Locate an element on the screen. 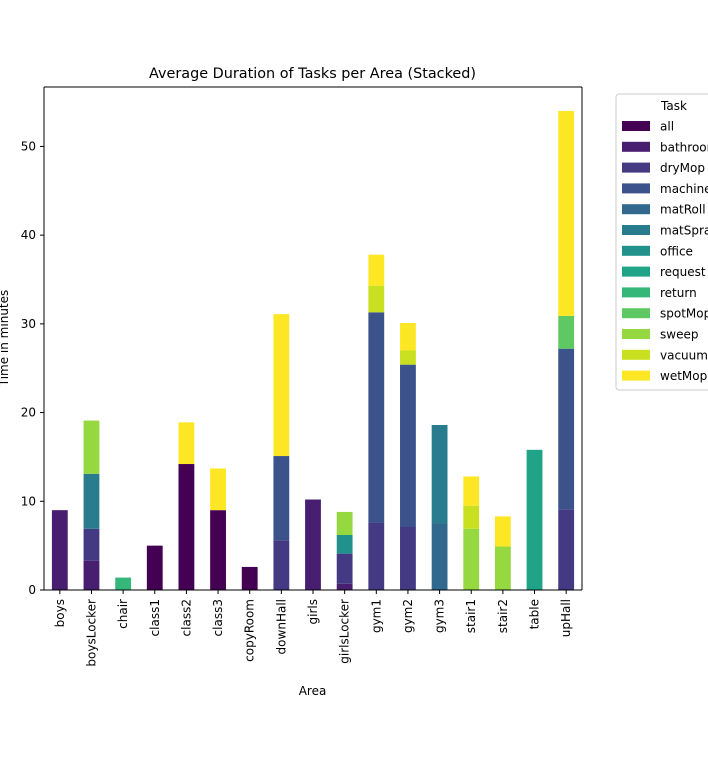 This screenshot has height=771, width=708. bar-segment-stair2-sweep is located at coordinates (502, 568).